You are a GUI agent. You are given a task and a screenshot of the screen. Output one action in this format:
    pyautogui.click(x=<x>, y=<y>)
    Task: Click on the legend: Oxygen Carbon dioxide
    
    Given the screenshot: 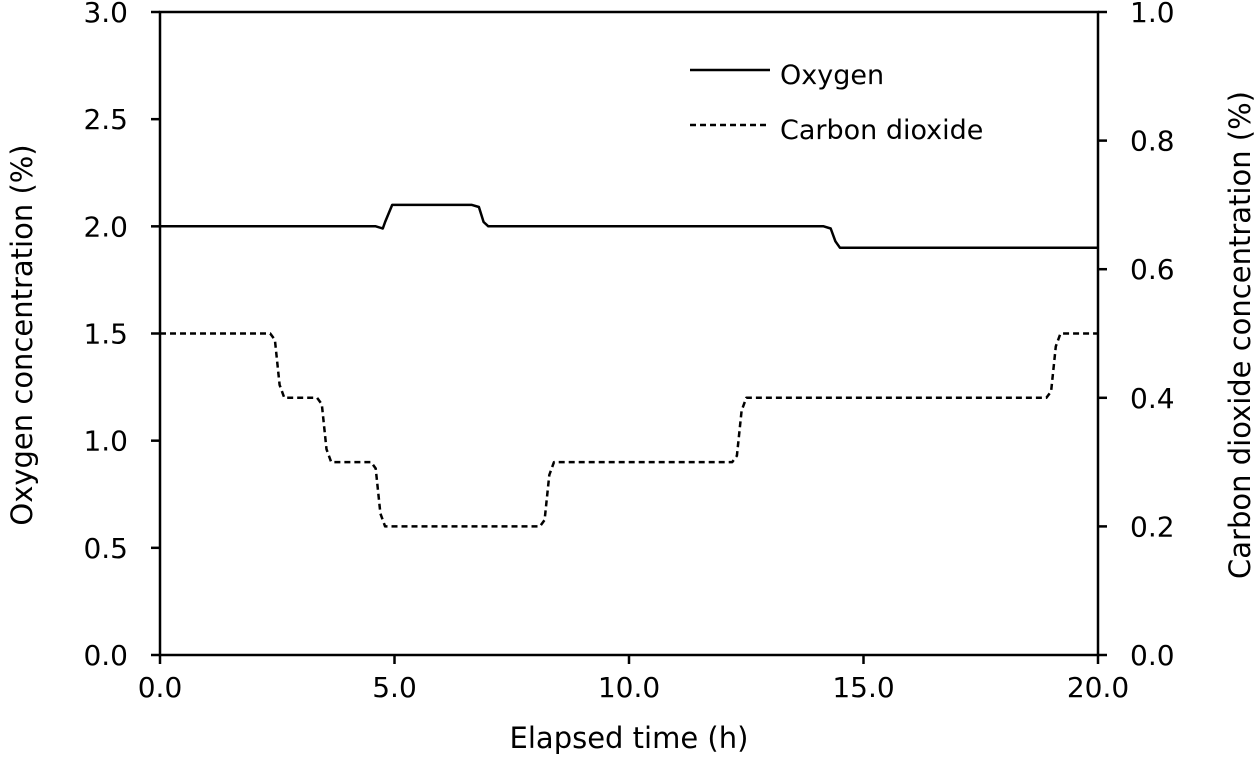 What is the action you would take?
    pyautogui.click(x=836, y=103)
    